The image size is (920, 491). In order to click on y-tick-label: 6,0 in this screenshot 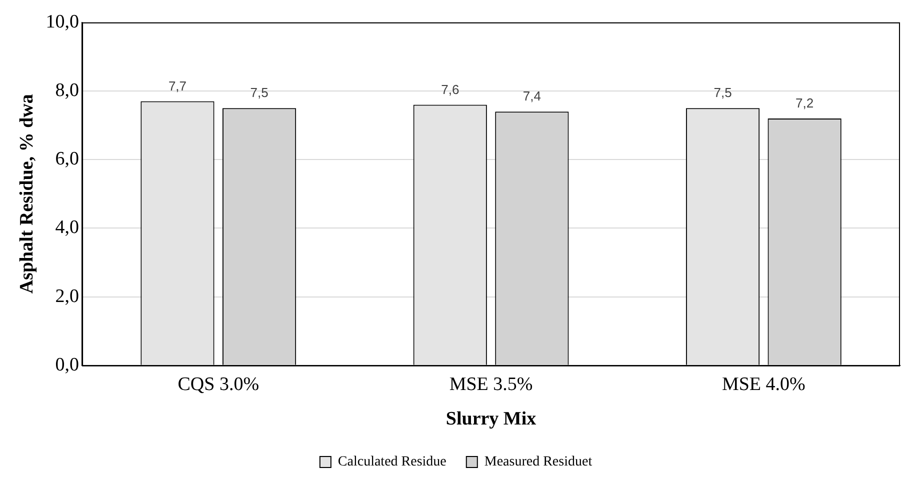, I will do `click(67, 159)`.